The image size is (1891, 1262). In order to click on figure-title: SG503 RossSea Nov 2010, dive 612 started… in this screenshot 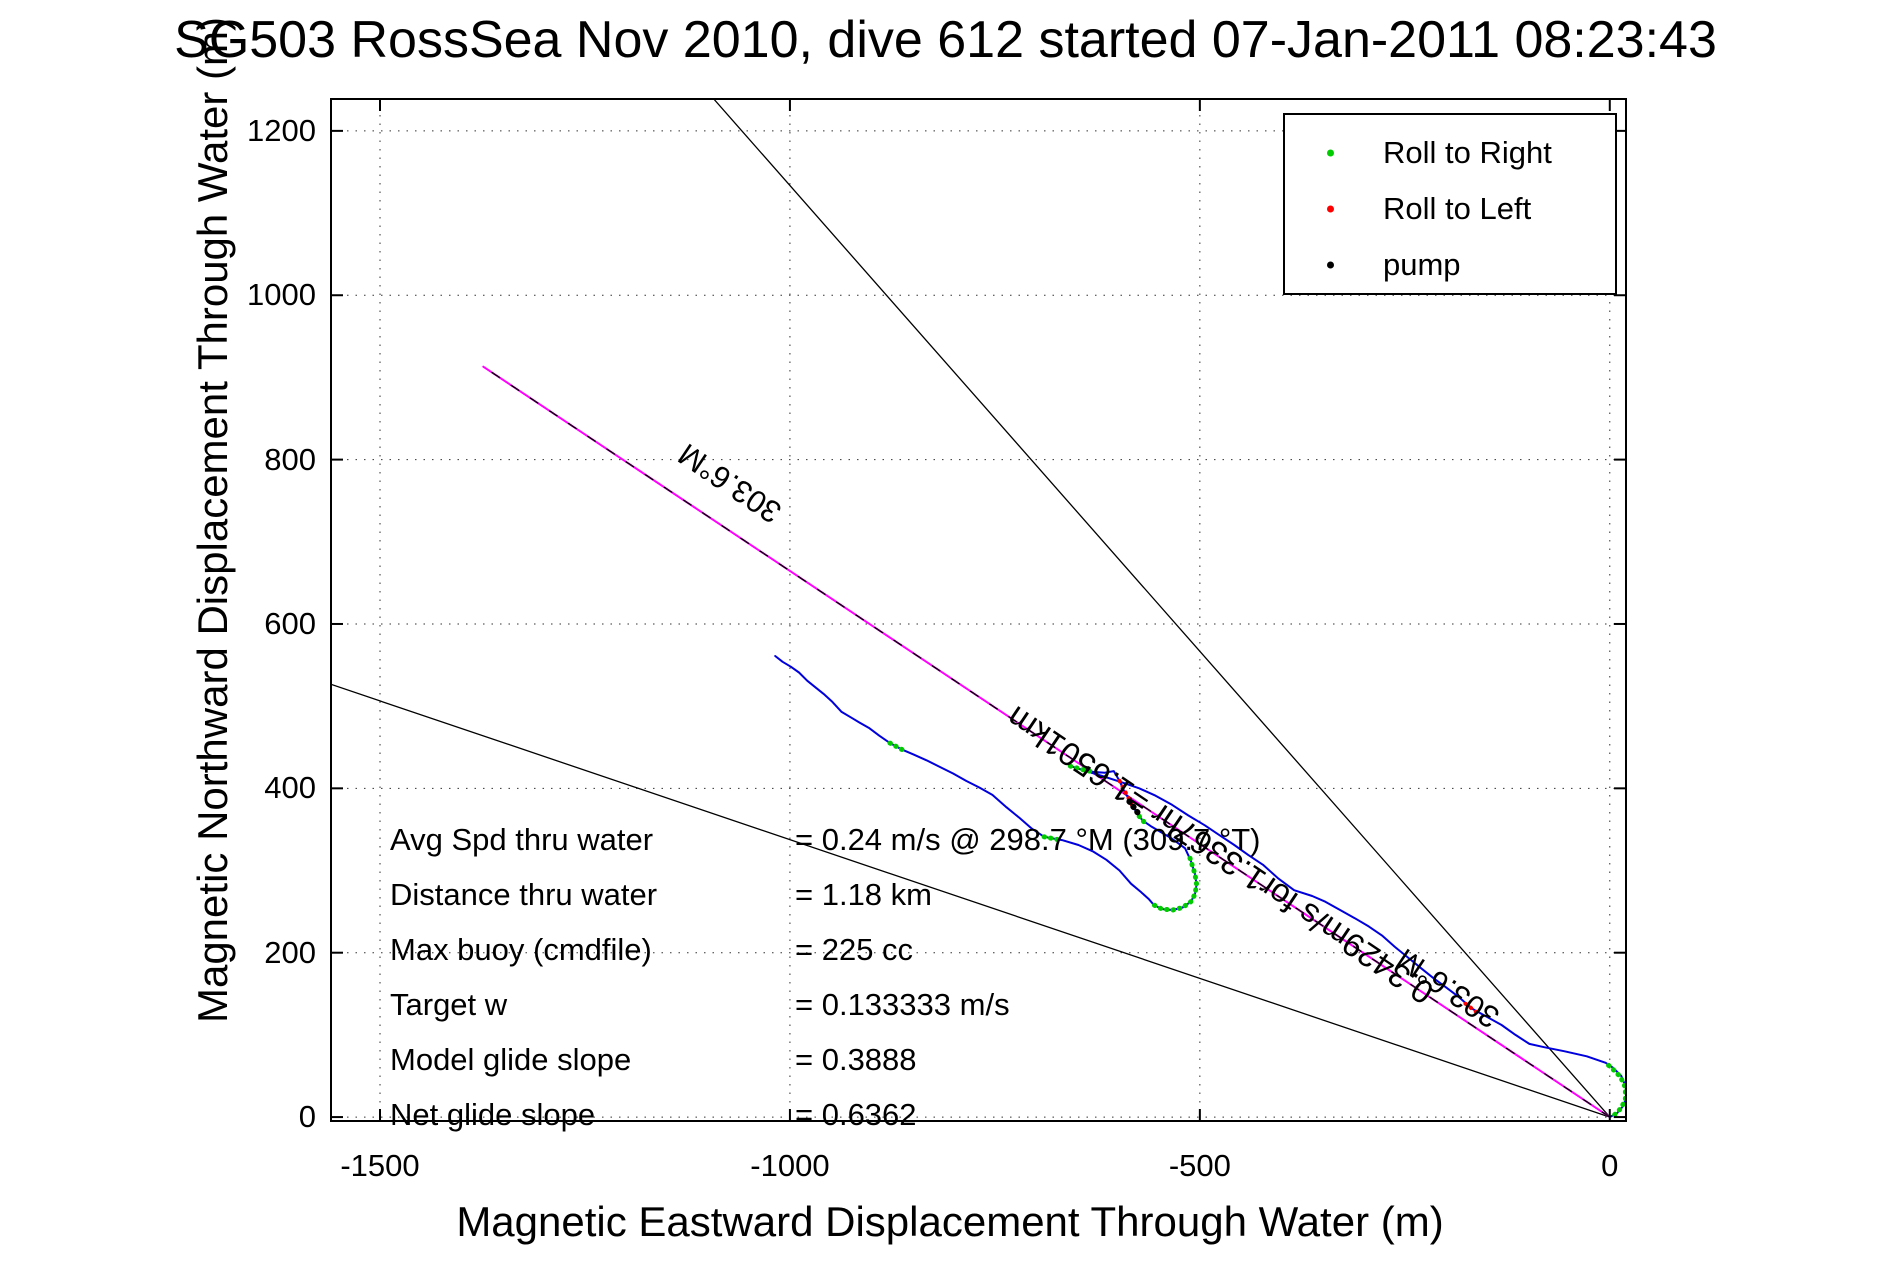, I will do `click(945, 40)`.